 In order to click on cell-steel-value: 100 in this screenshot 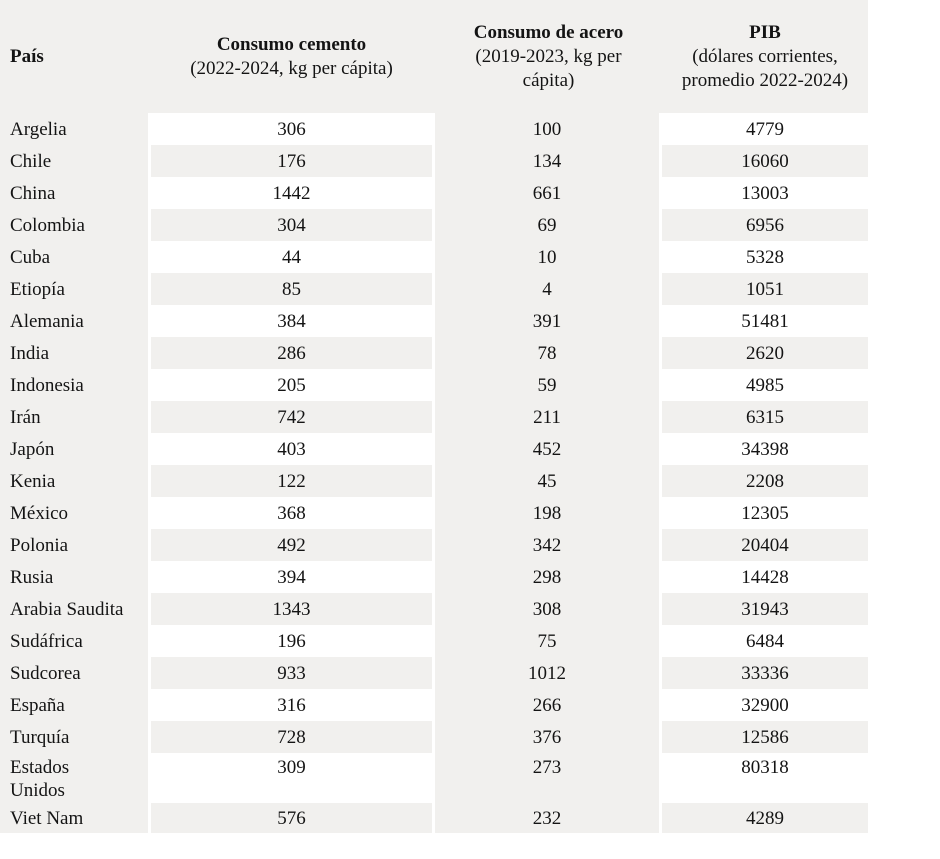, I will do `click(547, 129)`.